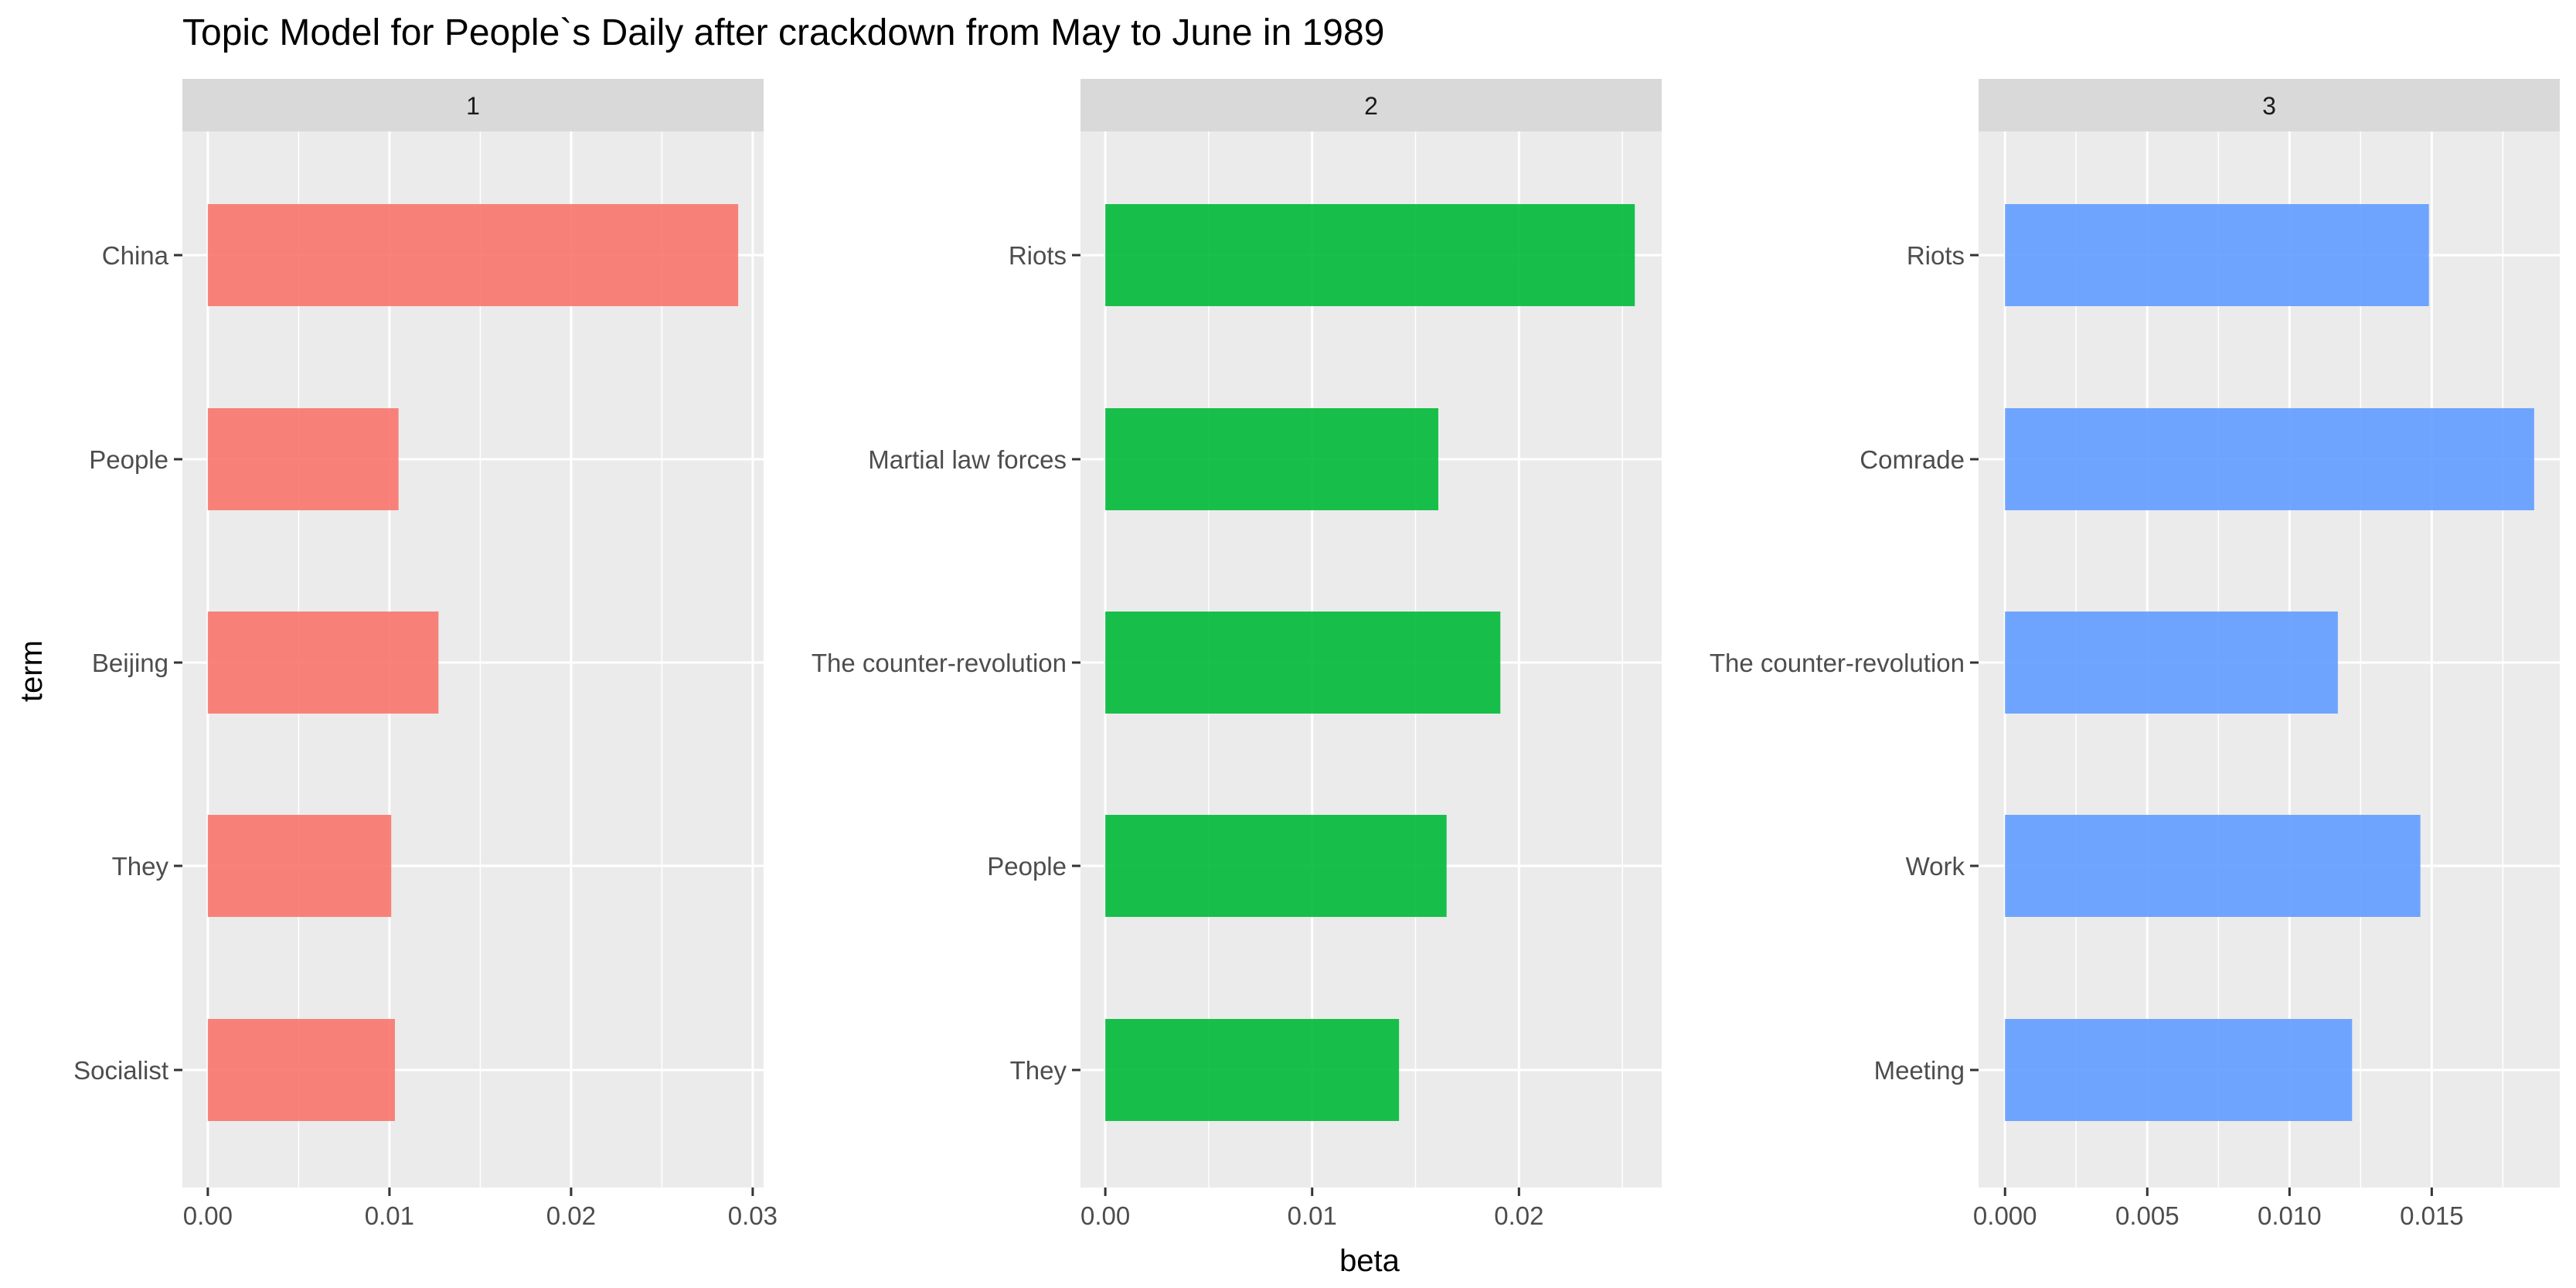 The image size is (2576, 1288). What do you see at coordinates (1369, 1261) in the screenshot?
I see `x-axis-title: beta` at bounding box center [1369, 1261].